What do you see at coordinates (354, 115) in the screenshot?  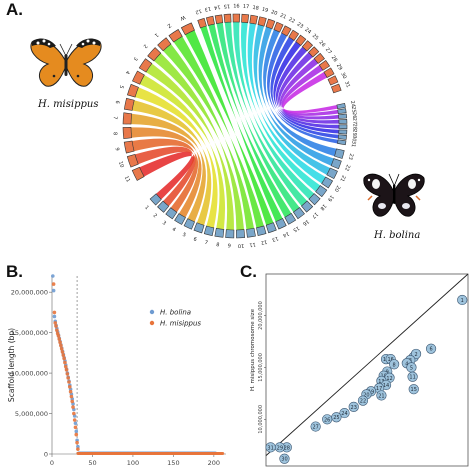 I see `chromosome-label-bolina-right-26: 26` at bounding box center [354, 115].